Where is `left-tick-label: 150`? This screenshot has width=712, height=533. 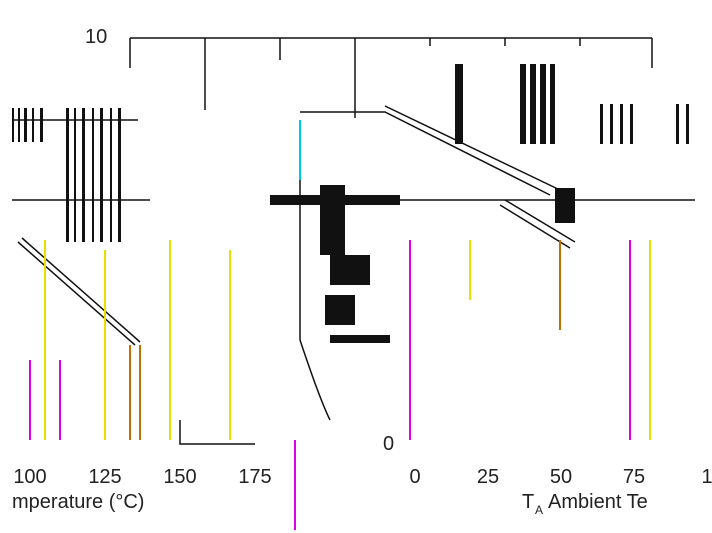
left-tick-label: 150 is located at coordinates (179, 477).